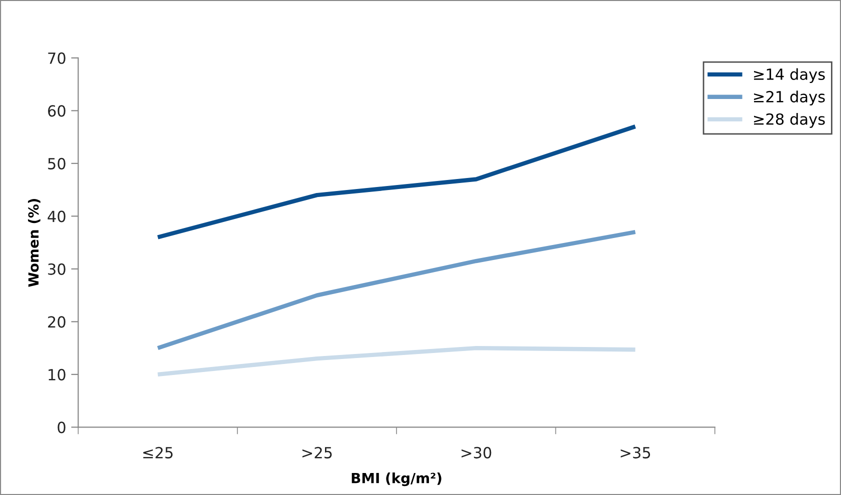  I want to click on y-tick-label: 60, so click(57, 111).